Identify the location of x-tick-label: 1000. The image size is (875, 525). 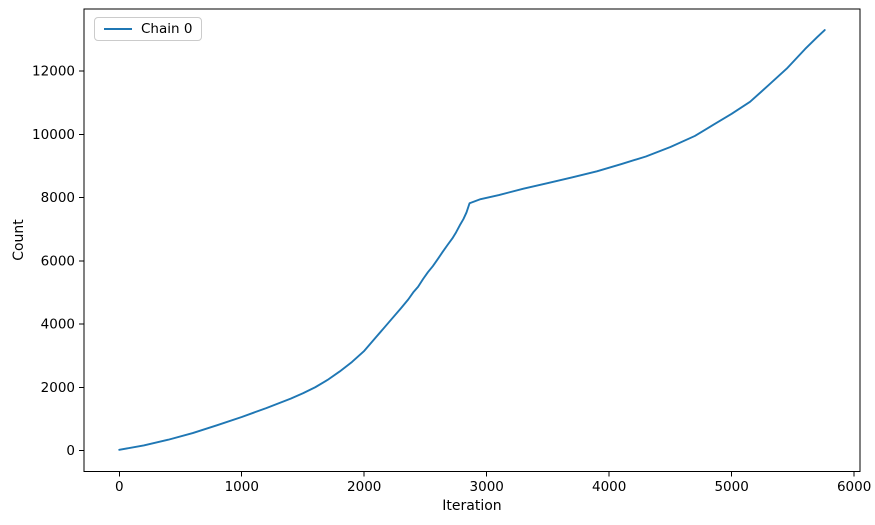
(242, 487).